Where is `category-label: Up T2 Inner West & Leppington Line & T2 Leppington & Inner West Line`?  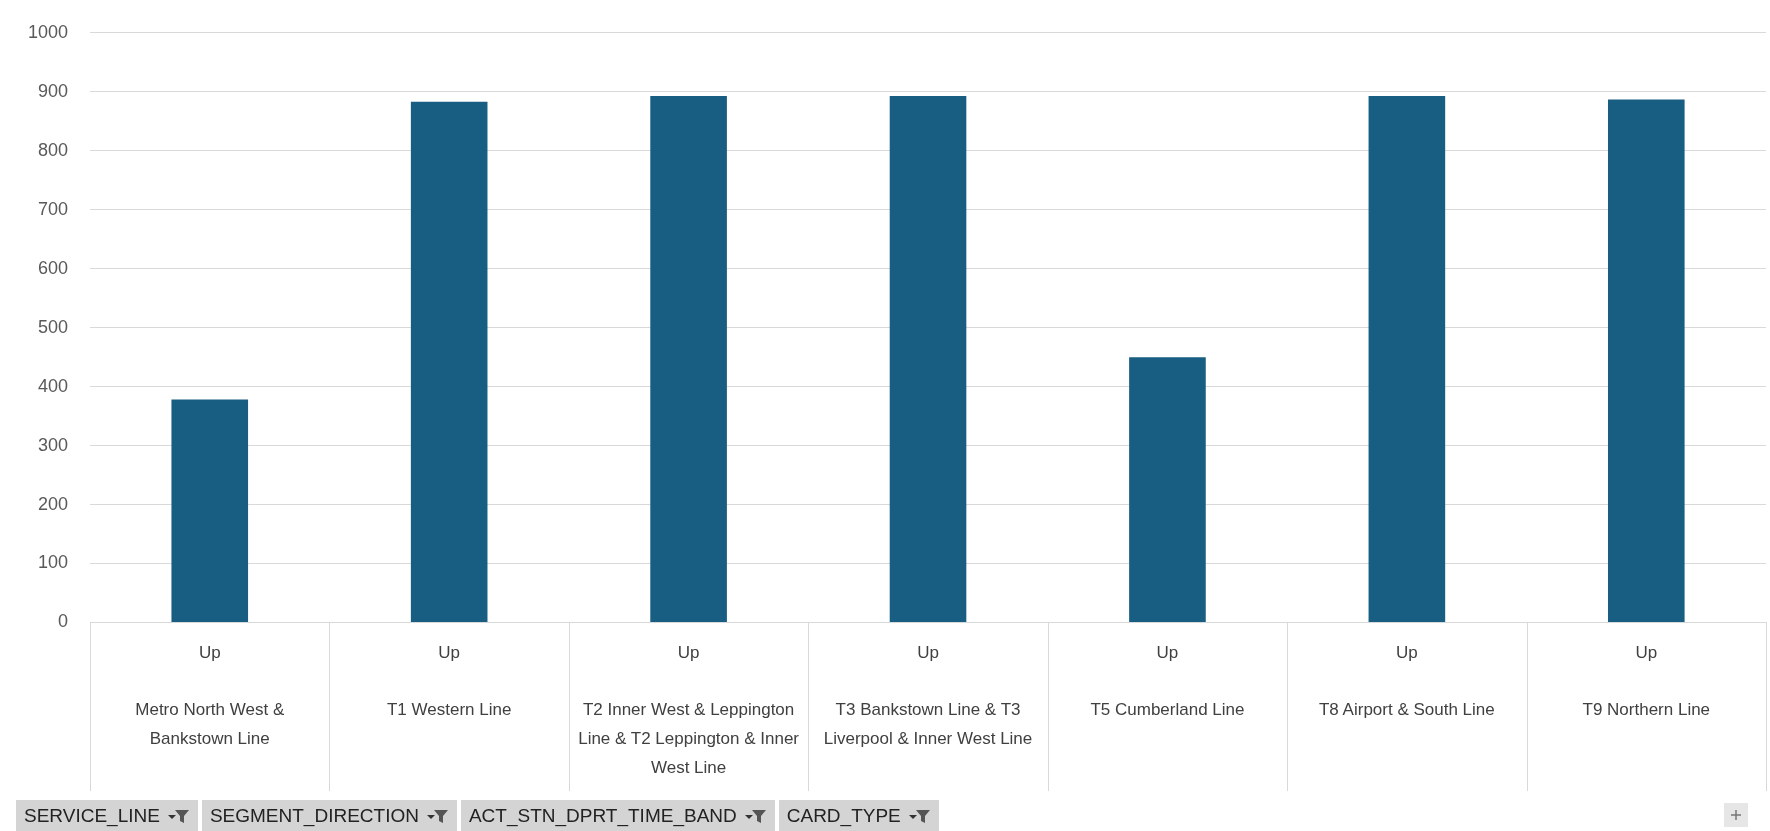 category-label: Up T2 Inner West & Leppington Line & T2 Leppington & Inner West Line is located at coordinates (689, 710).